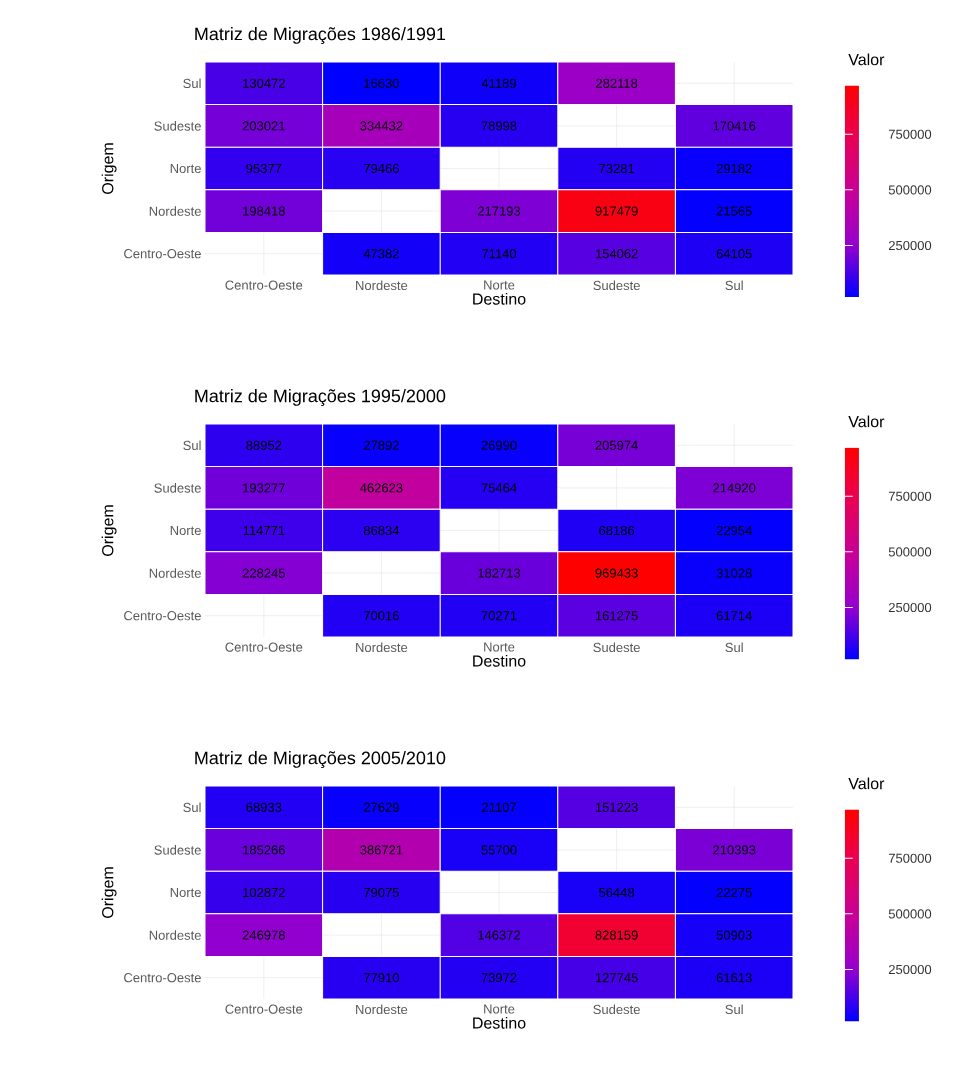 The height and width of the screenshot is (1070, 978). Describe the element at coordinates (381, 254) in the screenshot. I see `data-label: 47382` at that location.